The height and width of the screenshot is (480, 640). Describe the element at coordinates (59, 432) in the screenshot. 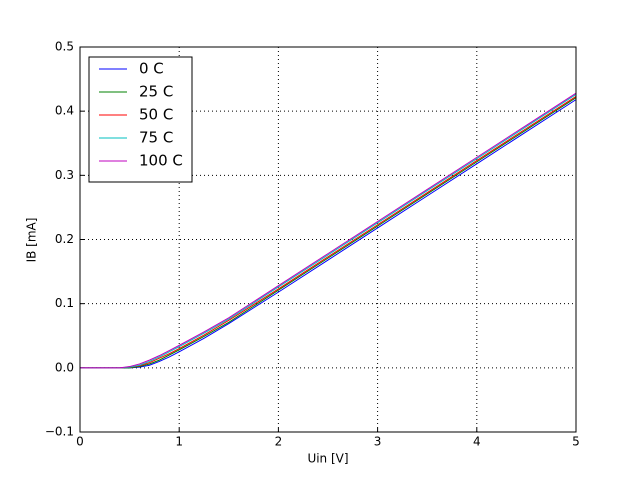

I see `y-tick-label: −0.1` at that location.